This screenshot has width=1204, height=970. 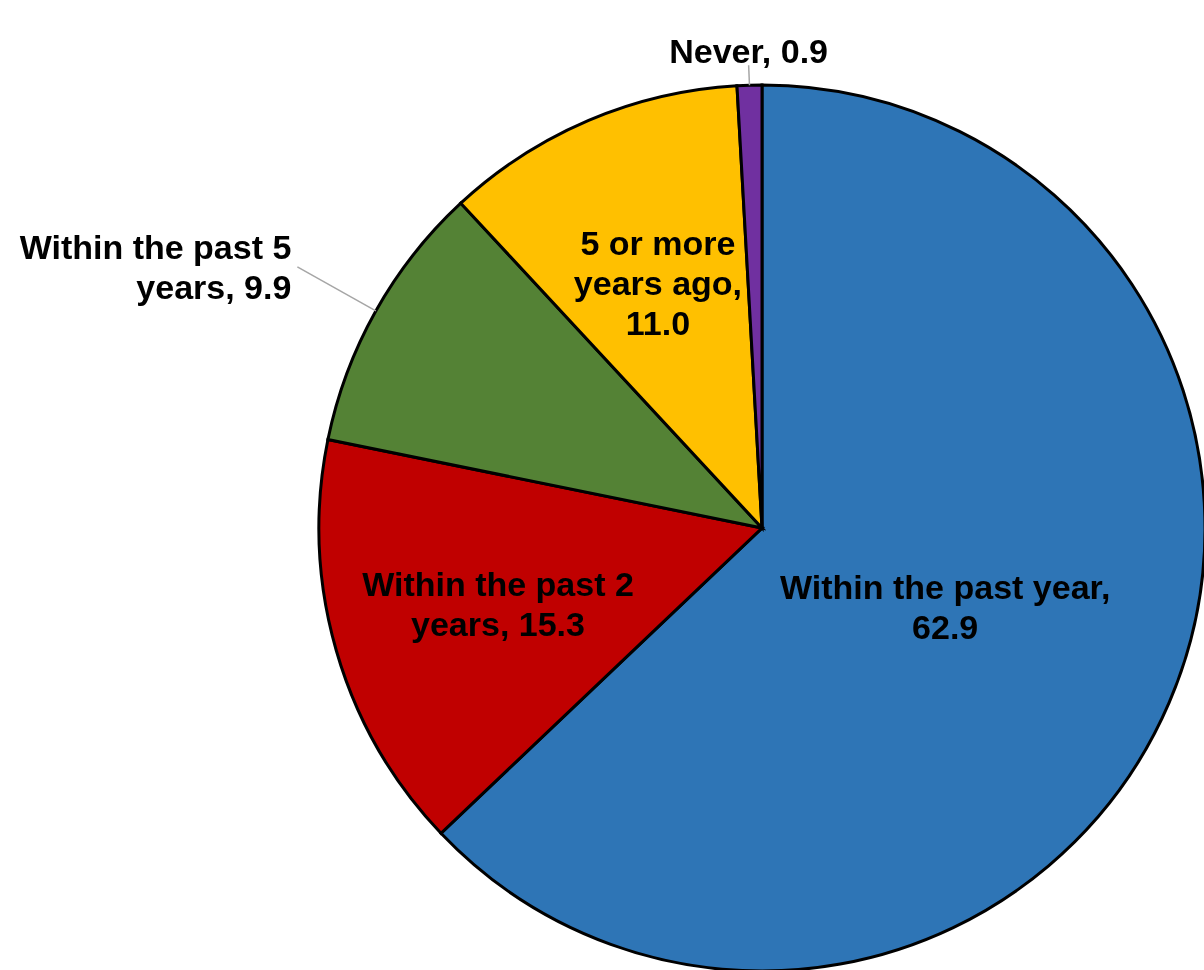 What do you see at coordinates (945, 606) in the screenshot?
I see `slice-label: Within the past year, 62.9` at bounding box center [945, 606].